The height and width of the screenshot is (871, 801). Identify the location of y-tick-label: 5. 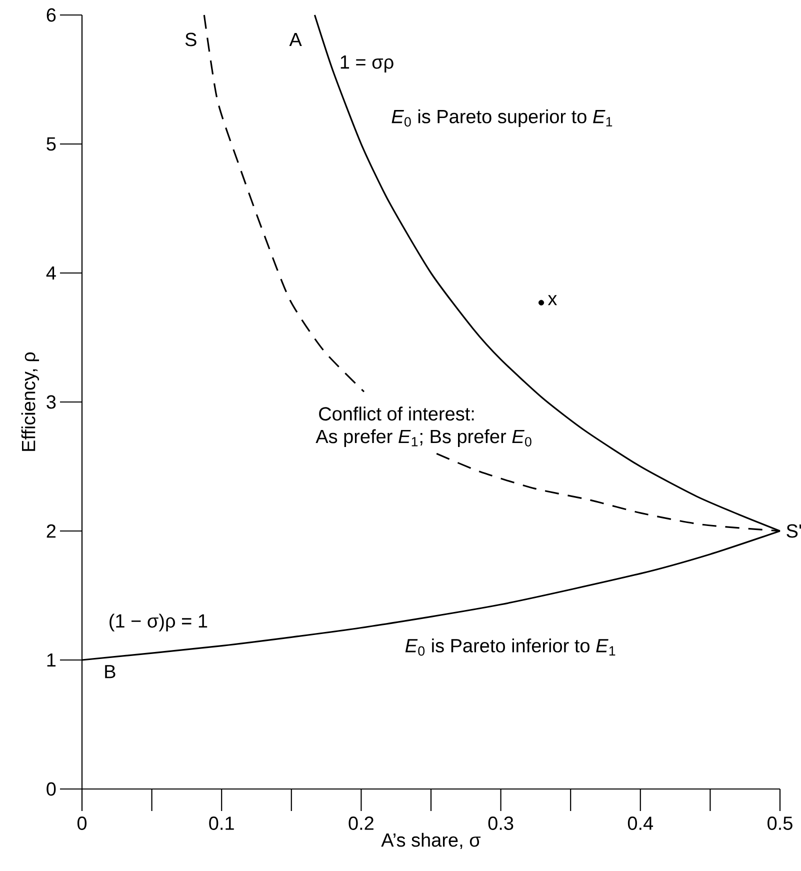
(51, 144).